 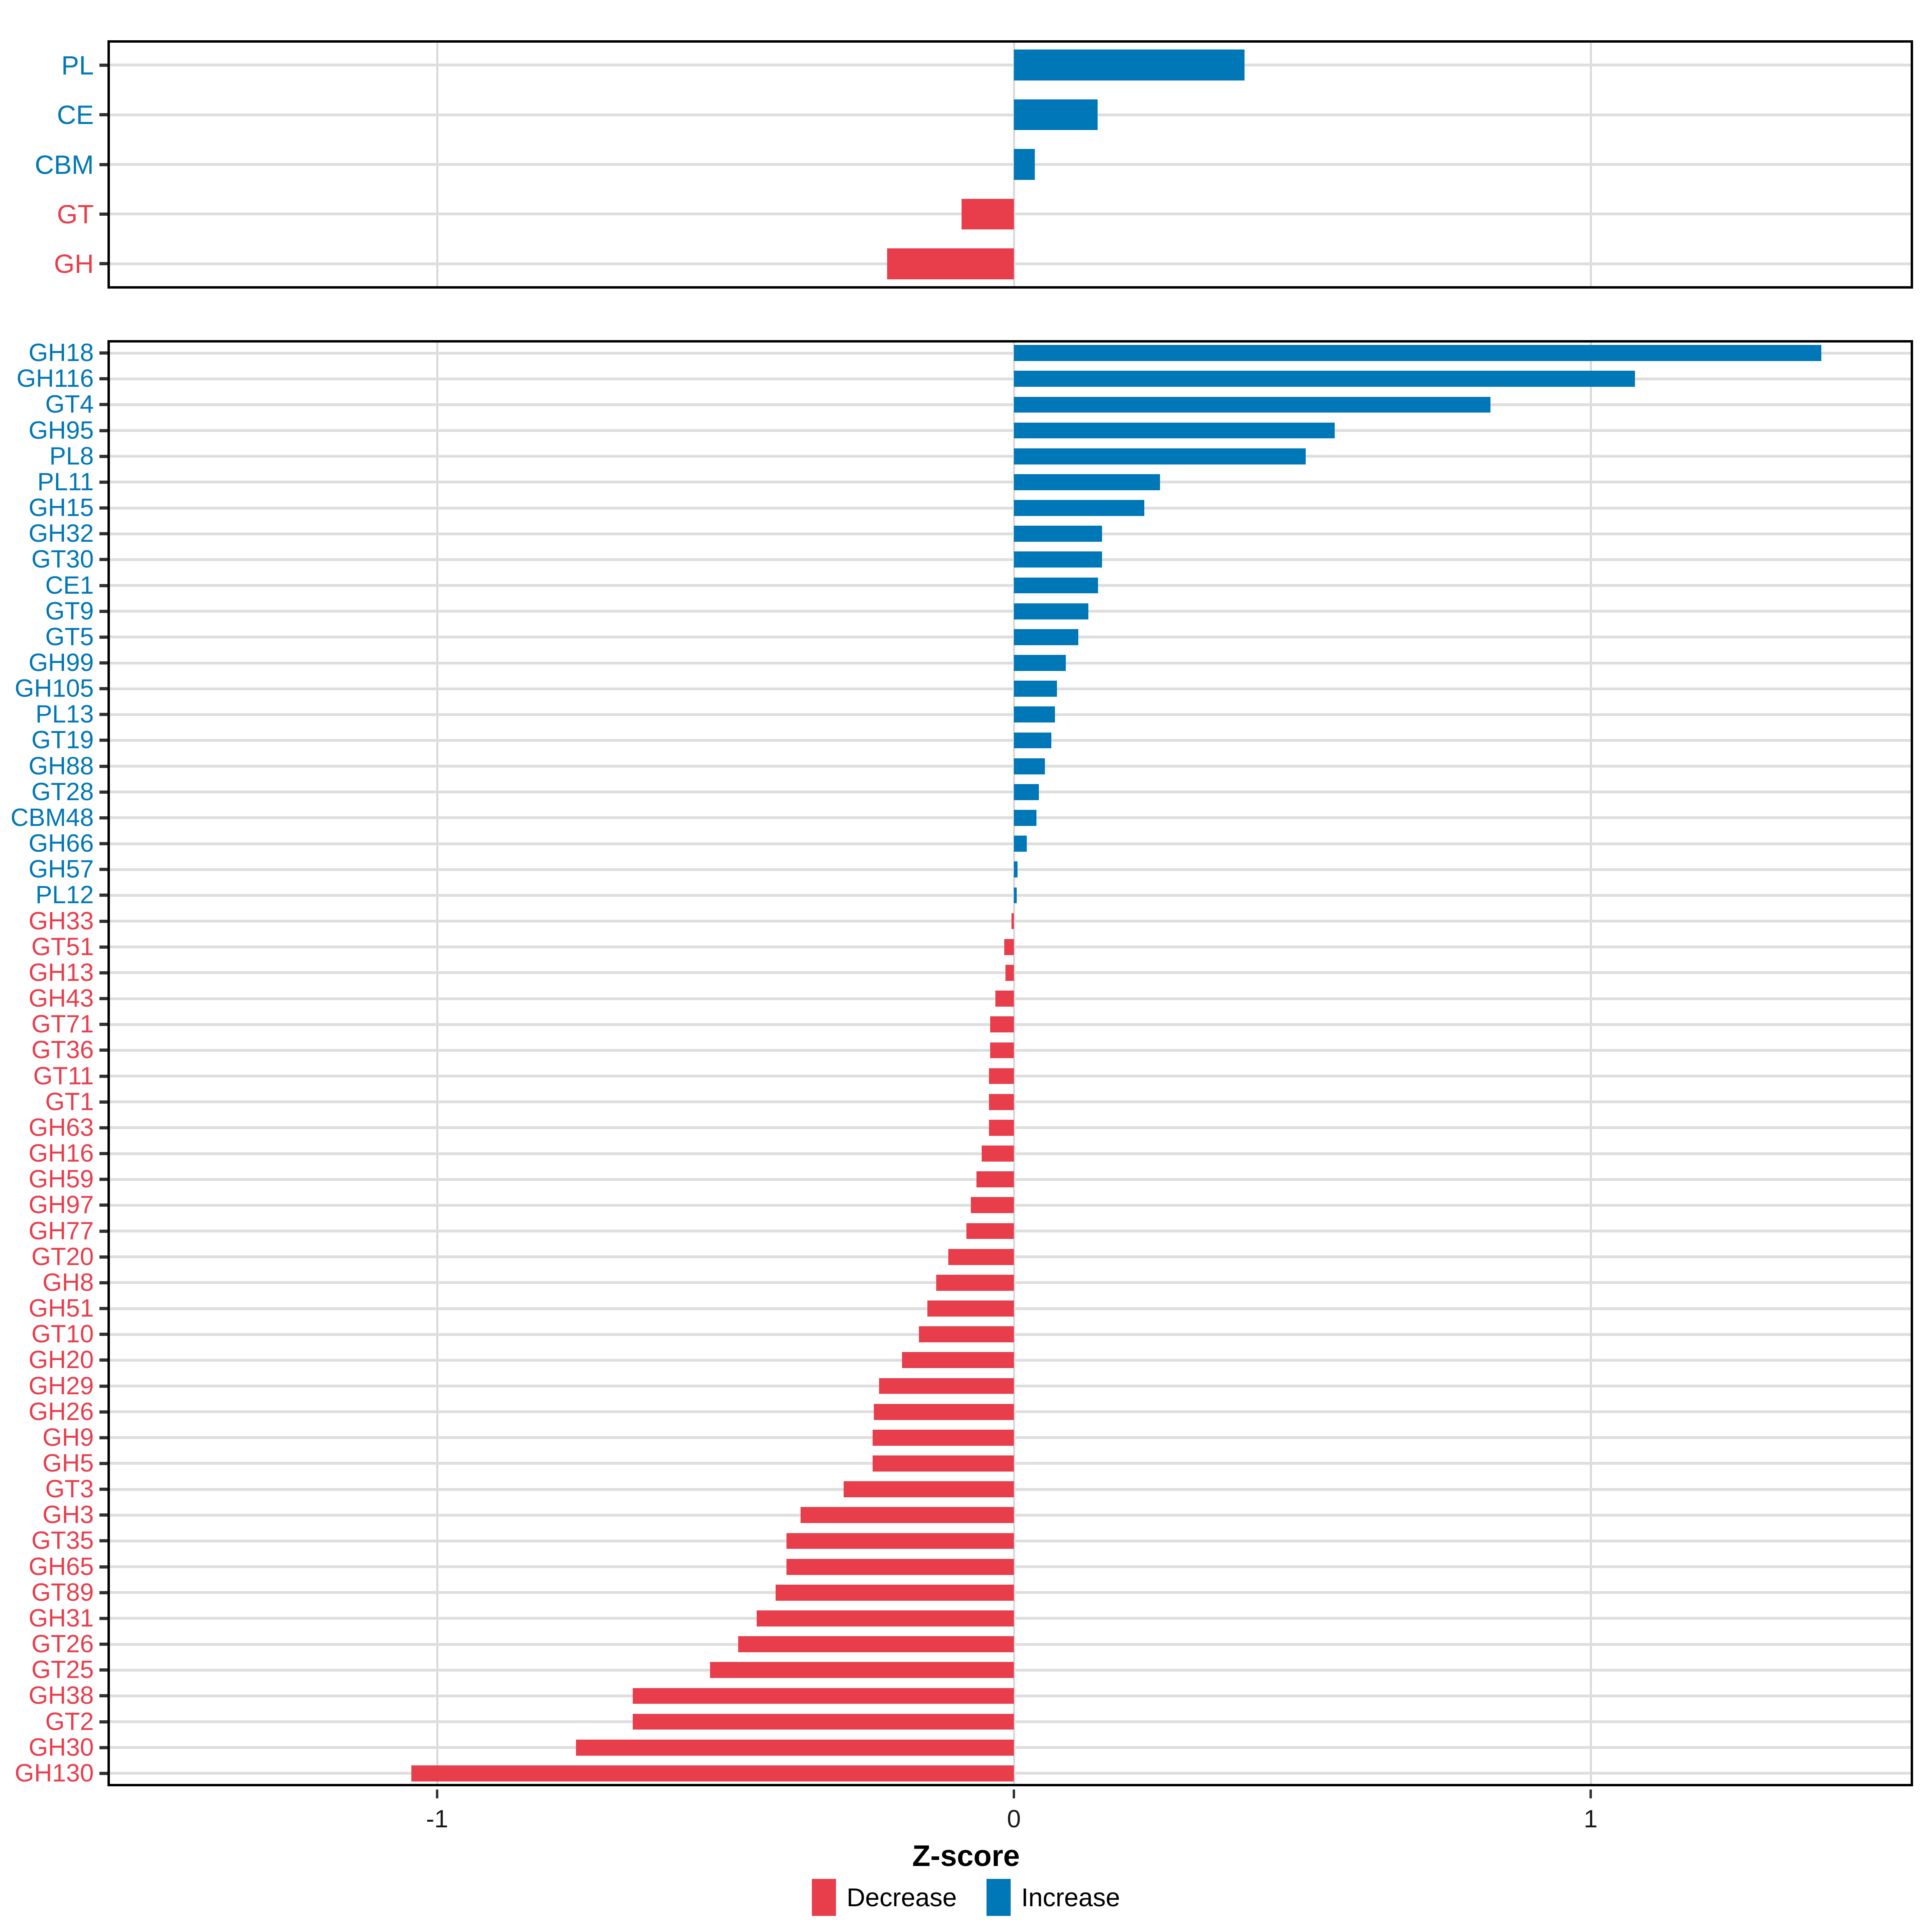 What do you see at coordinates (987, 214) in the screenshot?
I see `bar-GT` at bounding box center [987, 214].